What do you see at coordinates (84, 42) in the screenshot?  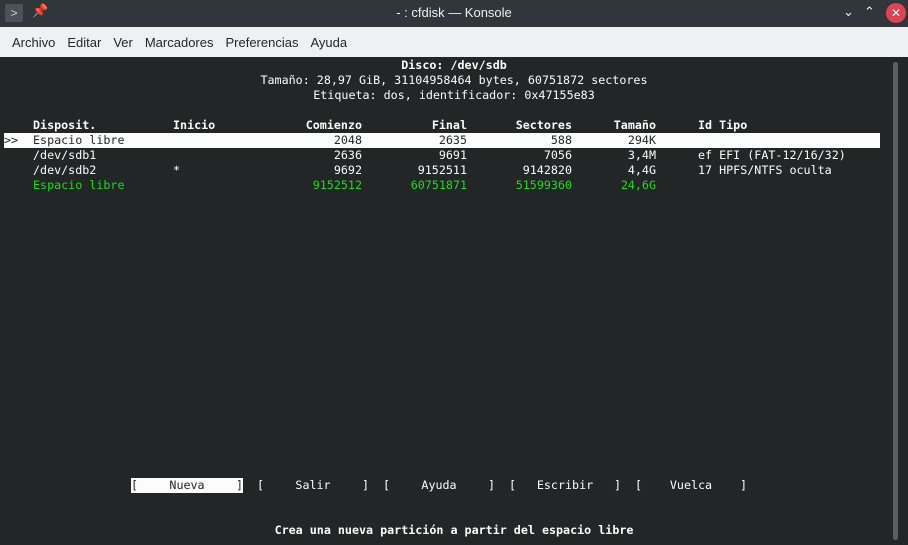 I see `menu-editar: Editar` at bounding box center [84, 42].